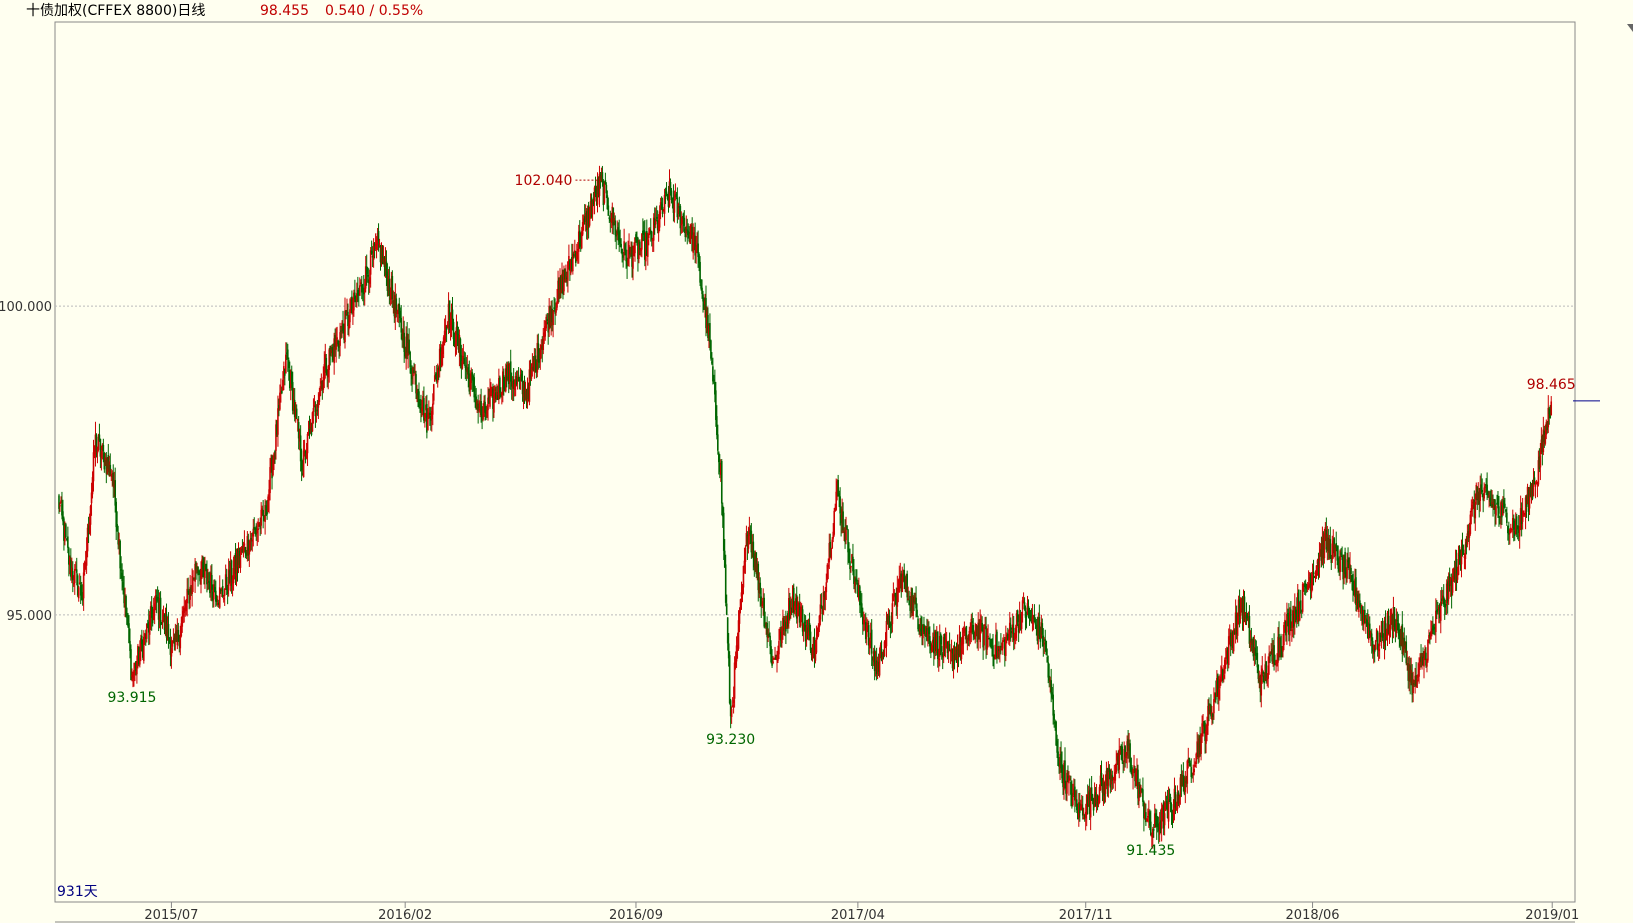 The width and height of the screenshot is (1633, 923). I want to click on instrument-title: 十债加权(CFFEX 8800)日线, so click(116, 11).